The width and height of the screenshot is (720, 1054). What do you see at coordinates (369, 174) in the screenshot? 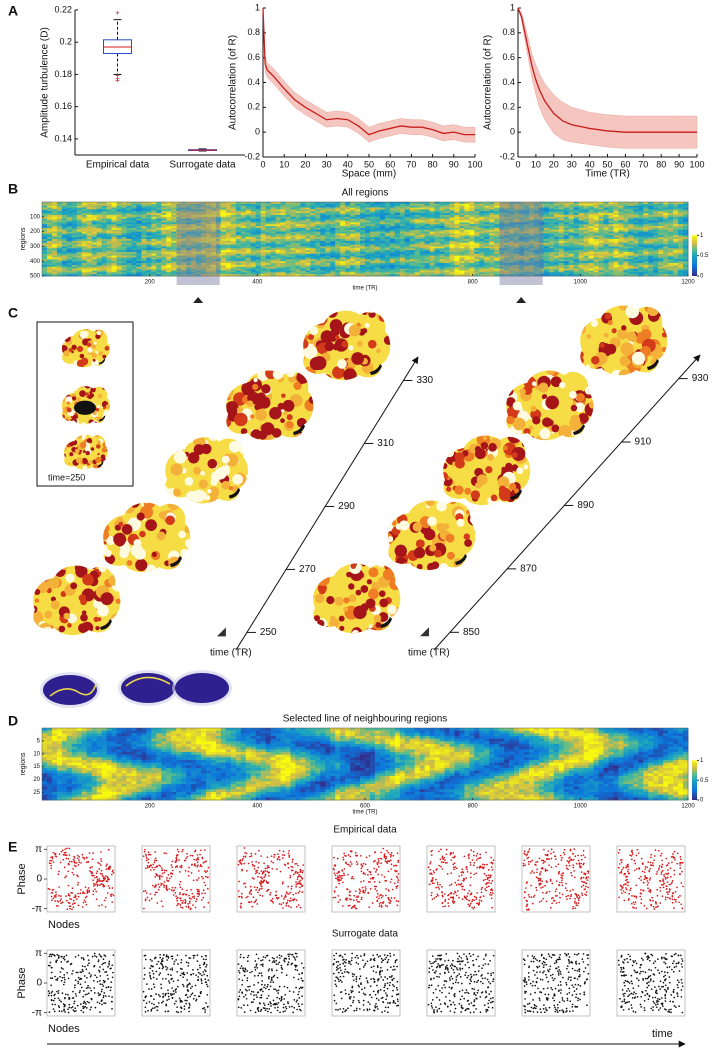
I see `x-axis-label: Space (mm)` at bounding box center [369, 174].